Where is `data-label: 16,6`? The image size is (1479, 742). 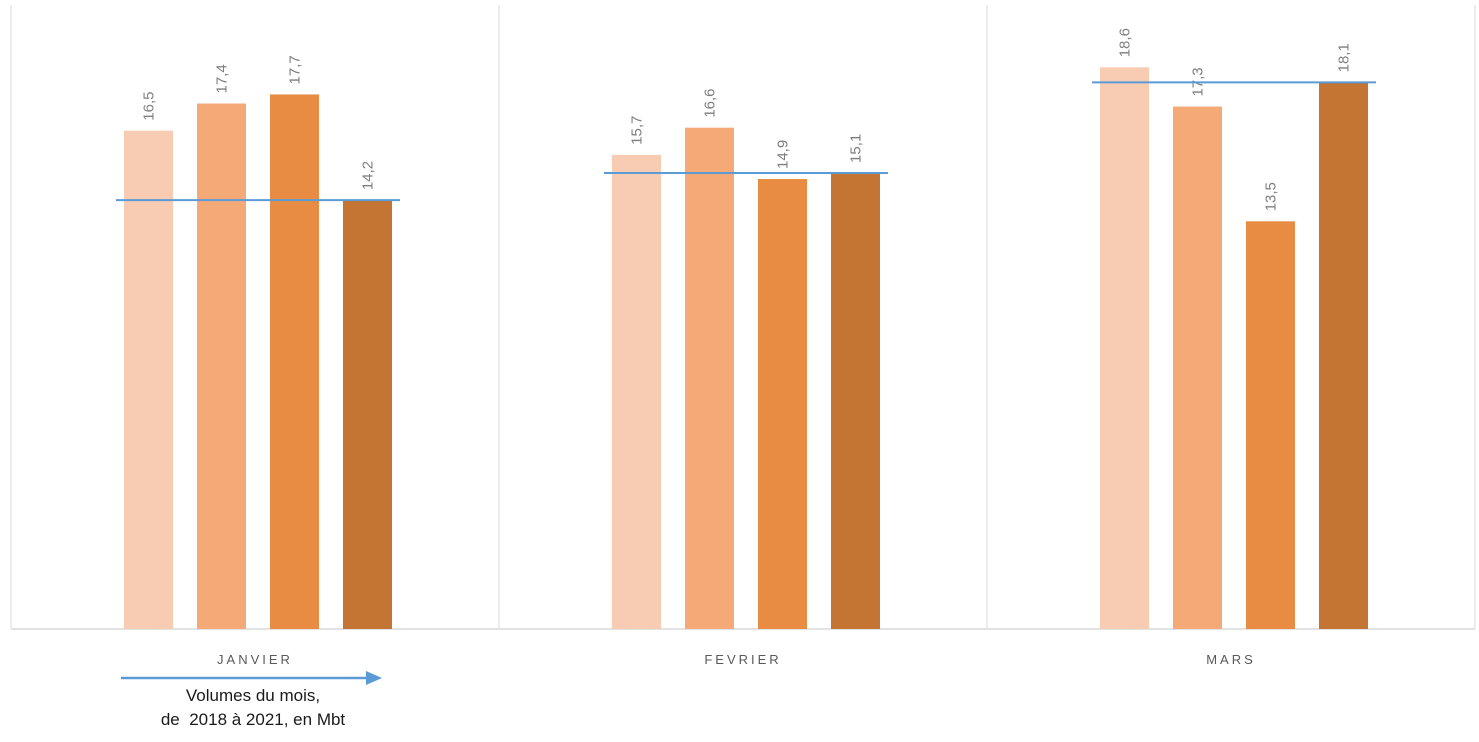
data-label: 16,6 is located at coordinates (710, 102).